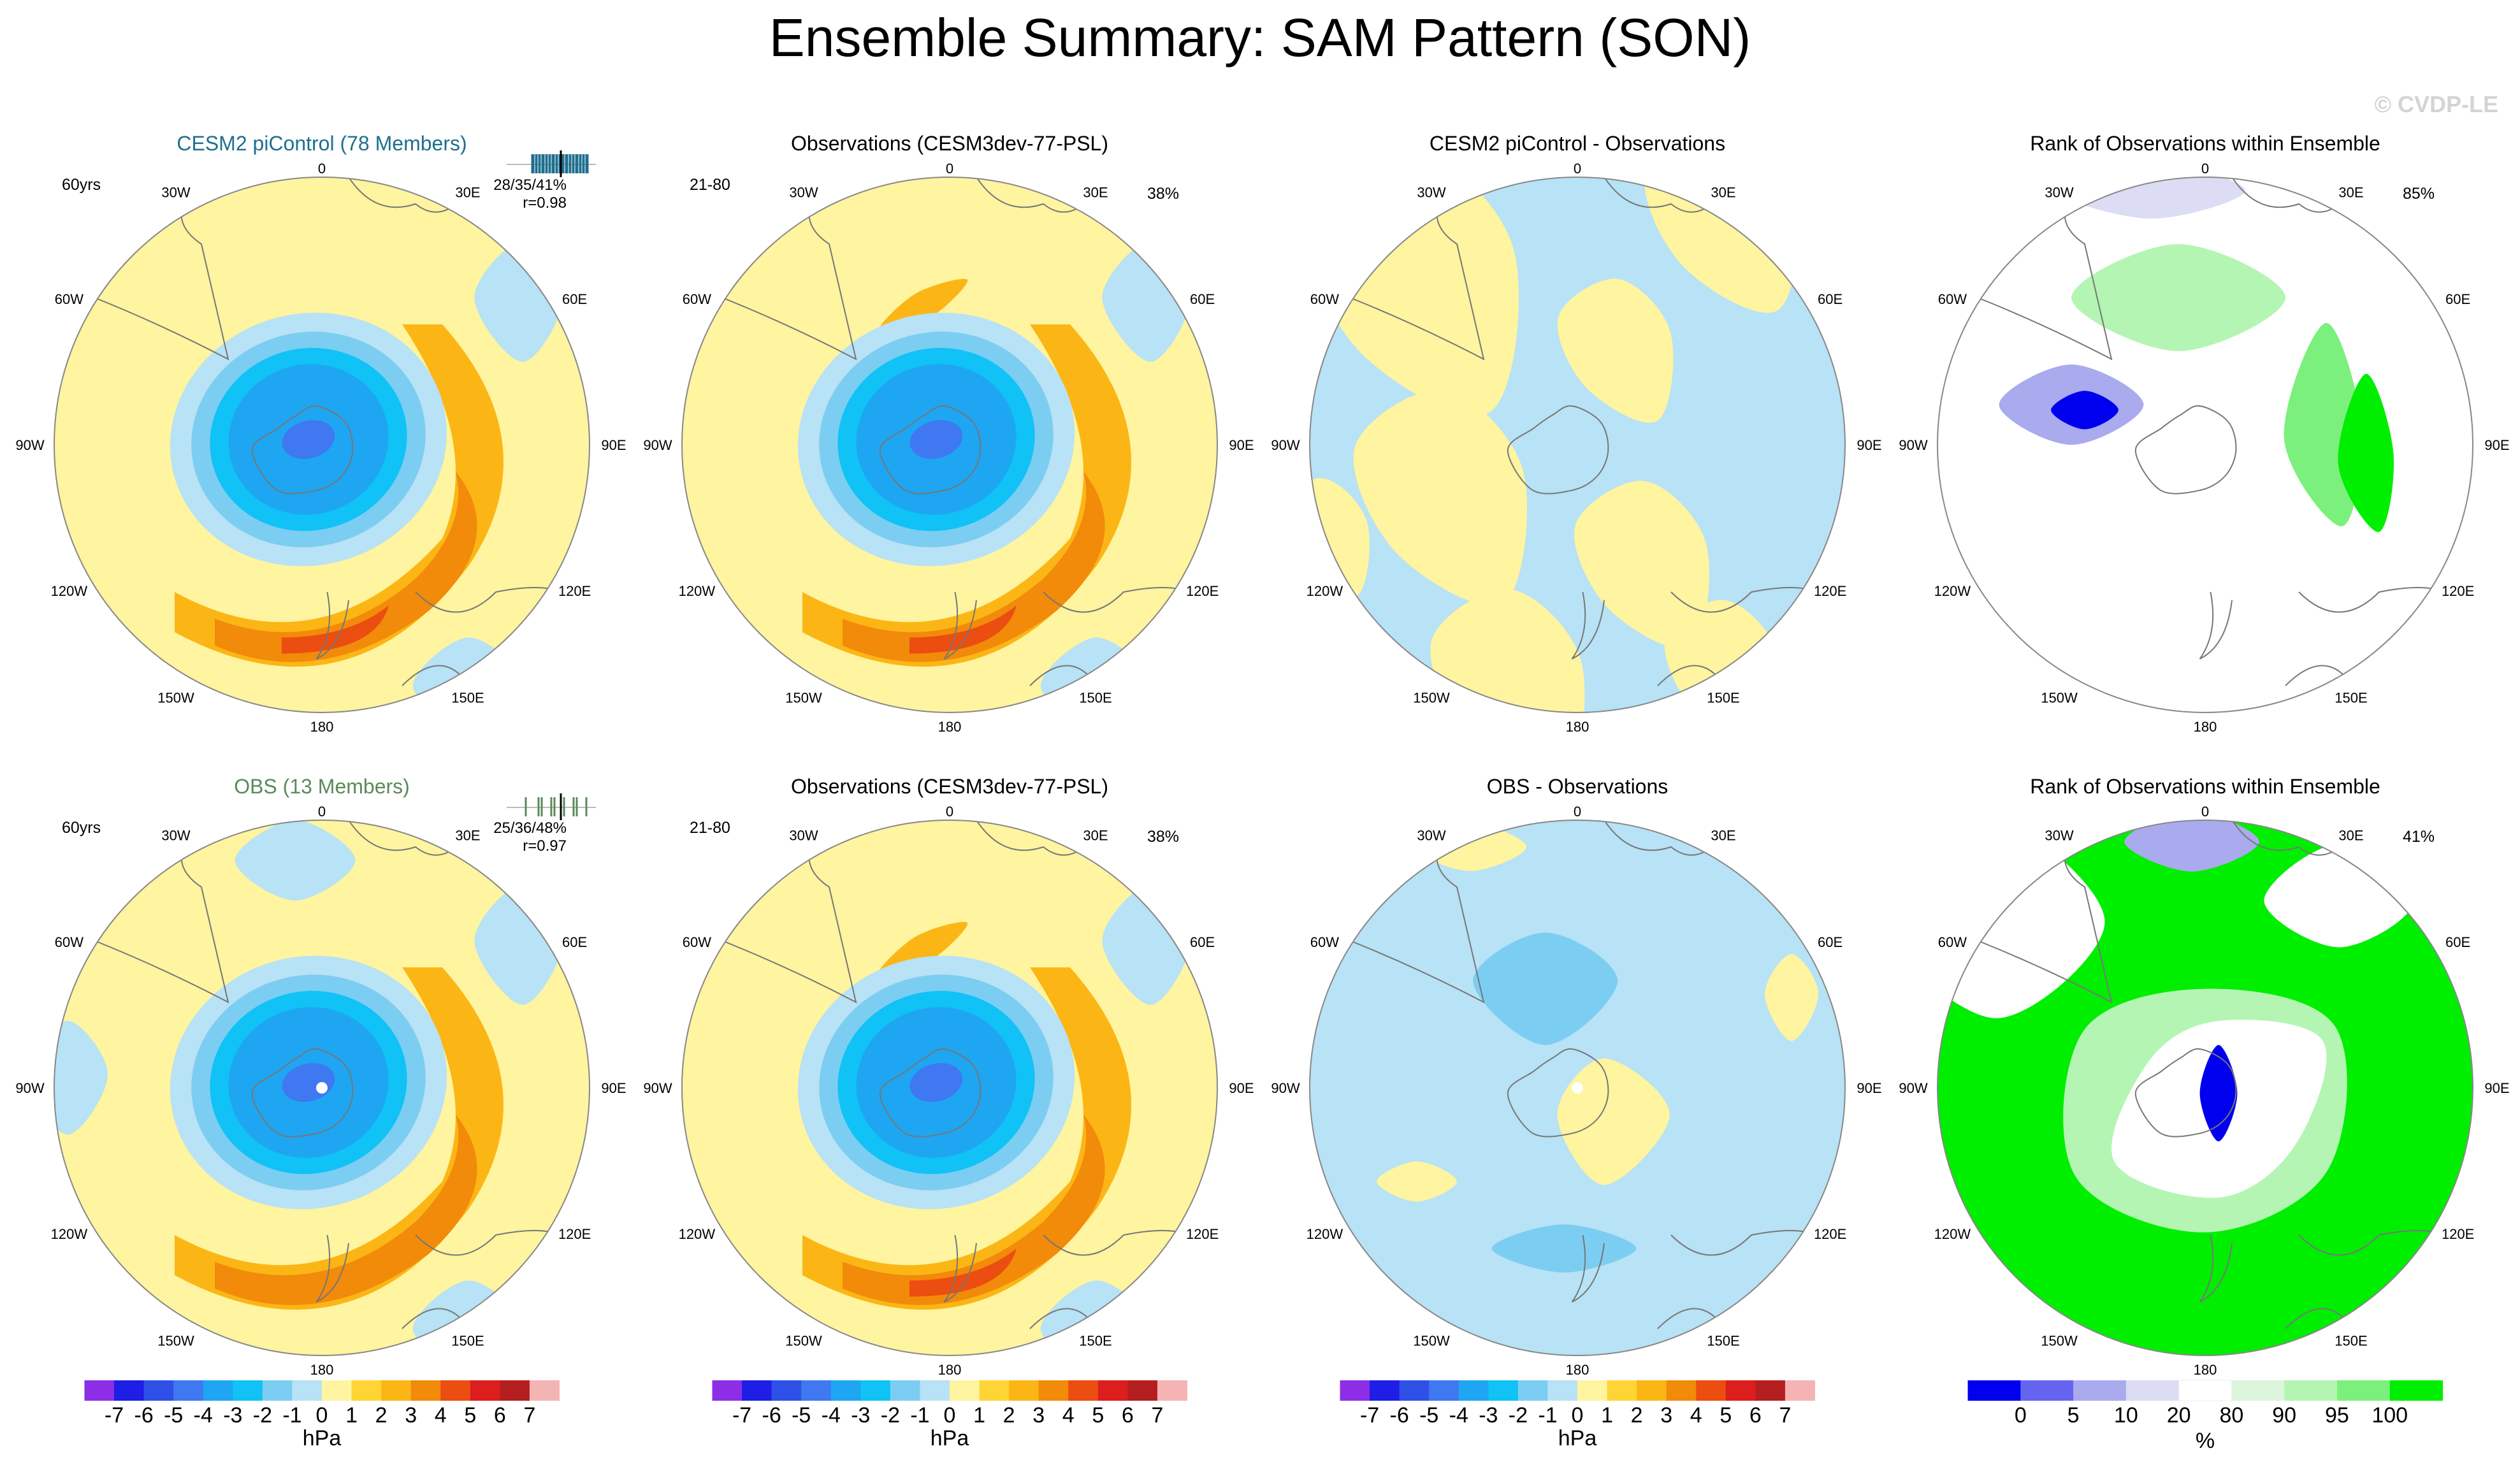  What do you see at coordinates (741, 1415) in the screenshot?
I see `colorbar-tick-label: -7` at bounding box center [741, 1415].